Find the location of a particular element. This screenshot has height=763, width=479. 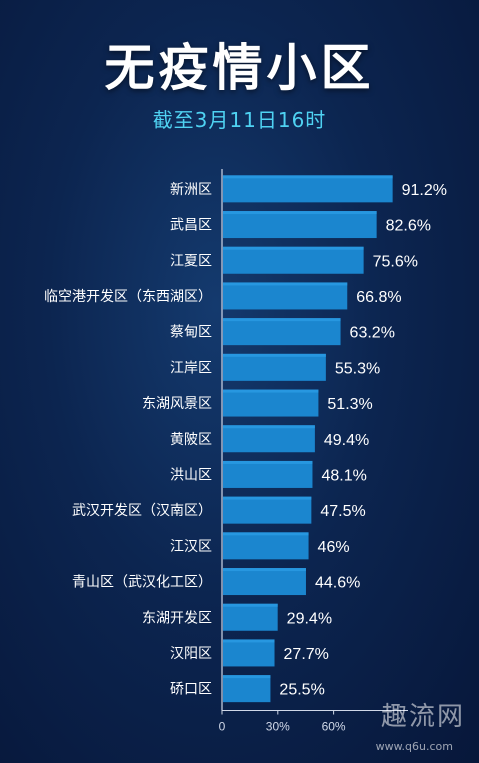

category-label: 东湖风景区 is located at coordinates (177, 404).